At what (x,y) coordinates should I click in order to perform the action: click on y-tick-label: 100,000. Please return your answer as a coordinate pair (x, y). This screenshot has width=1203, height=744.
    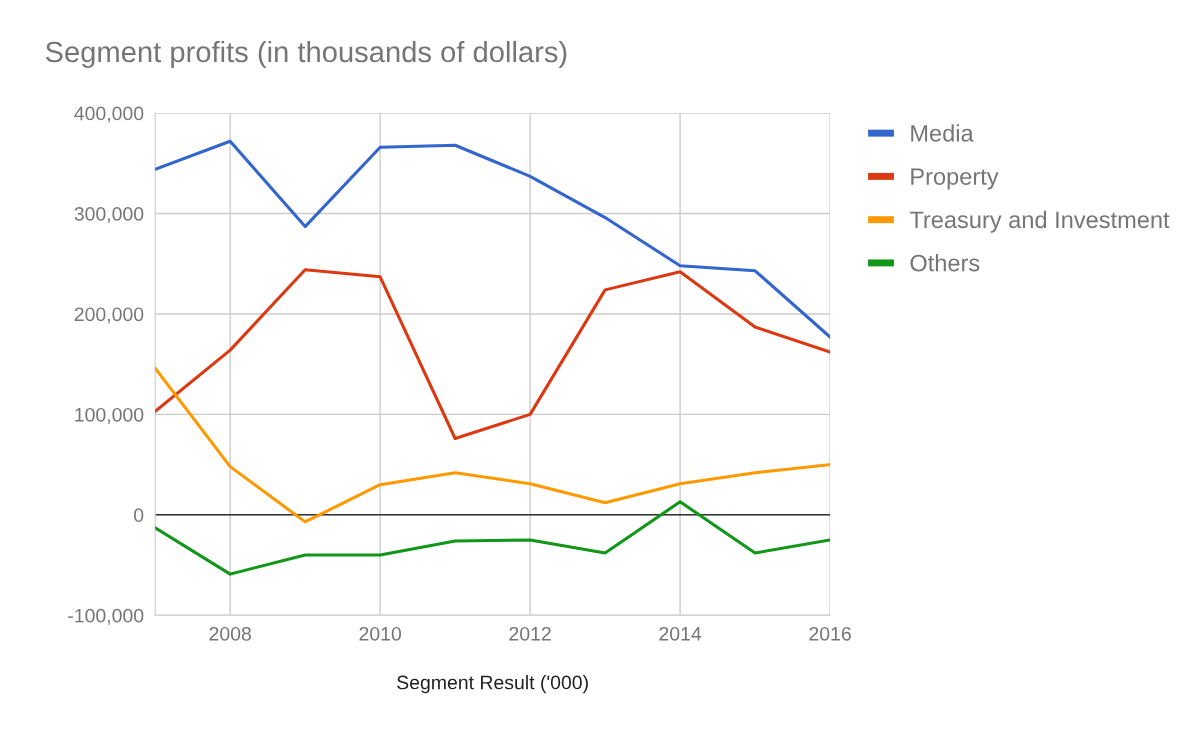
    Looking at the image, I should click on (109, 415).